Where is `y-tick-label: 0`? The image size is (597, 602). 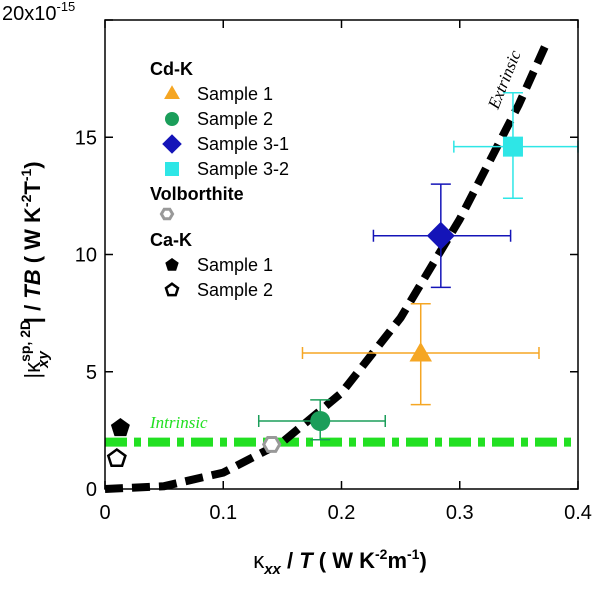
y-tick-label: 0 is located at coordinates (91, 490).